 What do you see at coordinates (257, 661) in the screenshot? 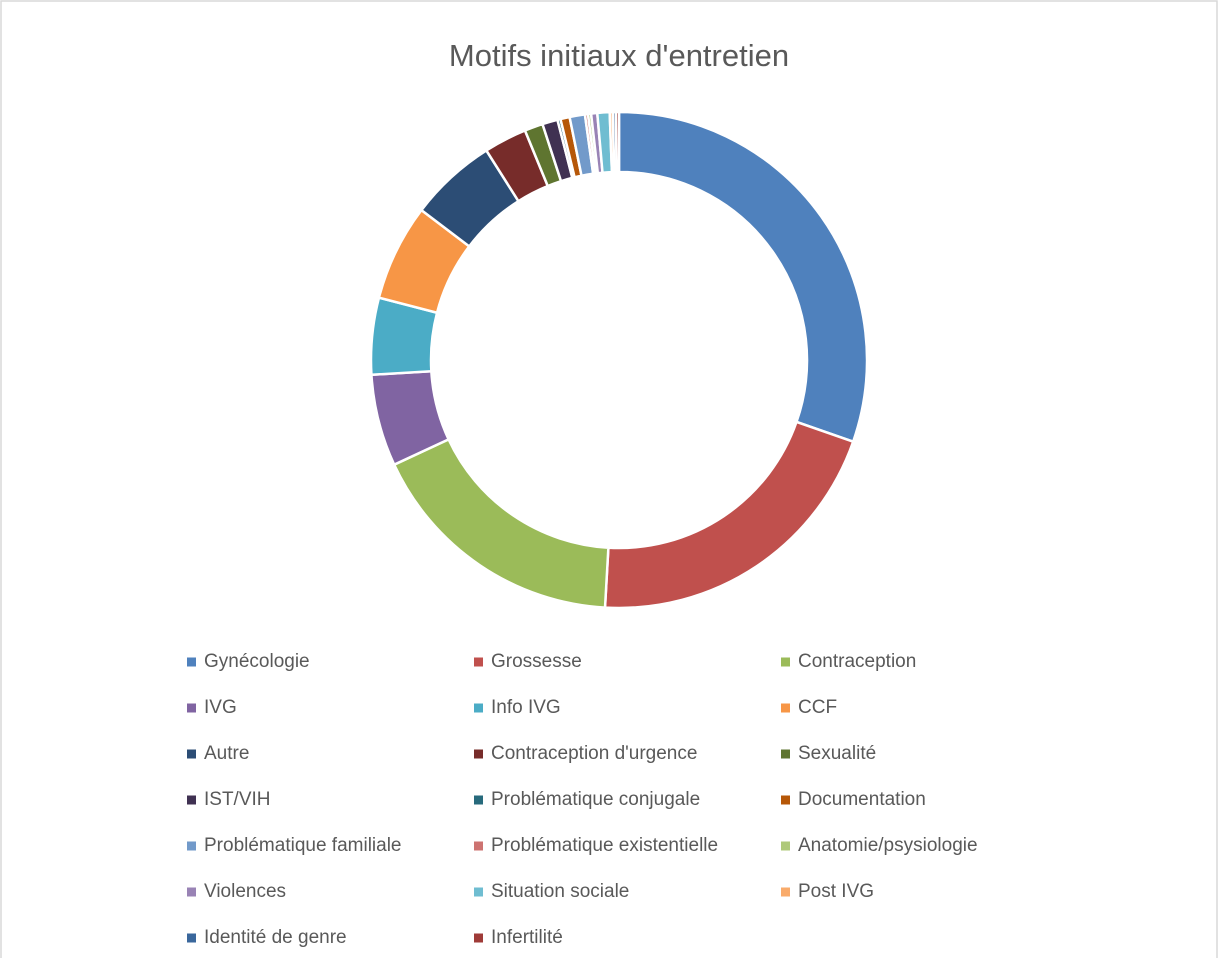
I see `legend-label: Gynécologie` at bounding box center [257, 661].